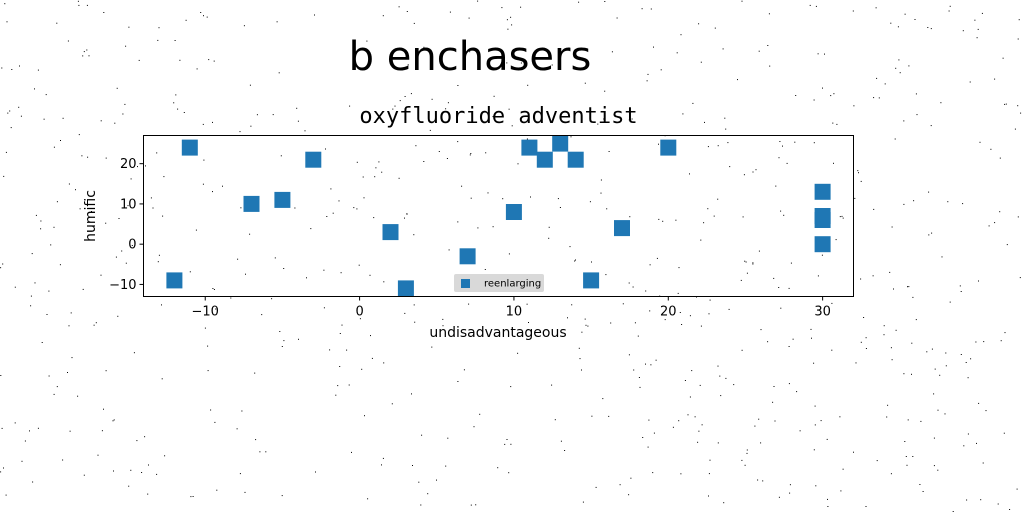 The height and width of the screenshot is (512, 1024). What do you see at coordinates (128, 164) in the screenshot?
I see `y-tick-label: 20` at bounding box center [128, 164].